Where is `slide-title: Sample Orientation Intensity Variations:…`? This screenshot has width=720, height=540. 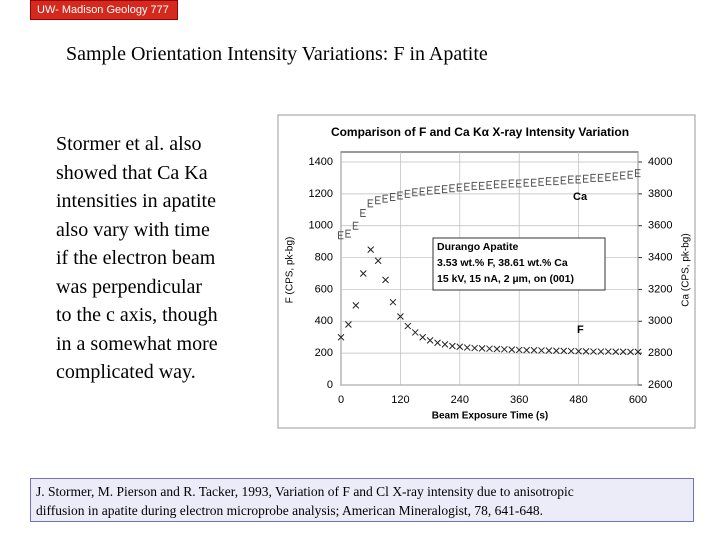 slide-title: Sample Orientation Intensity Variations:… is located at coordinates (277, 54).